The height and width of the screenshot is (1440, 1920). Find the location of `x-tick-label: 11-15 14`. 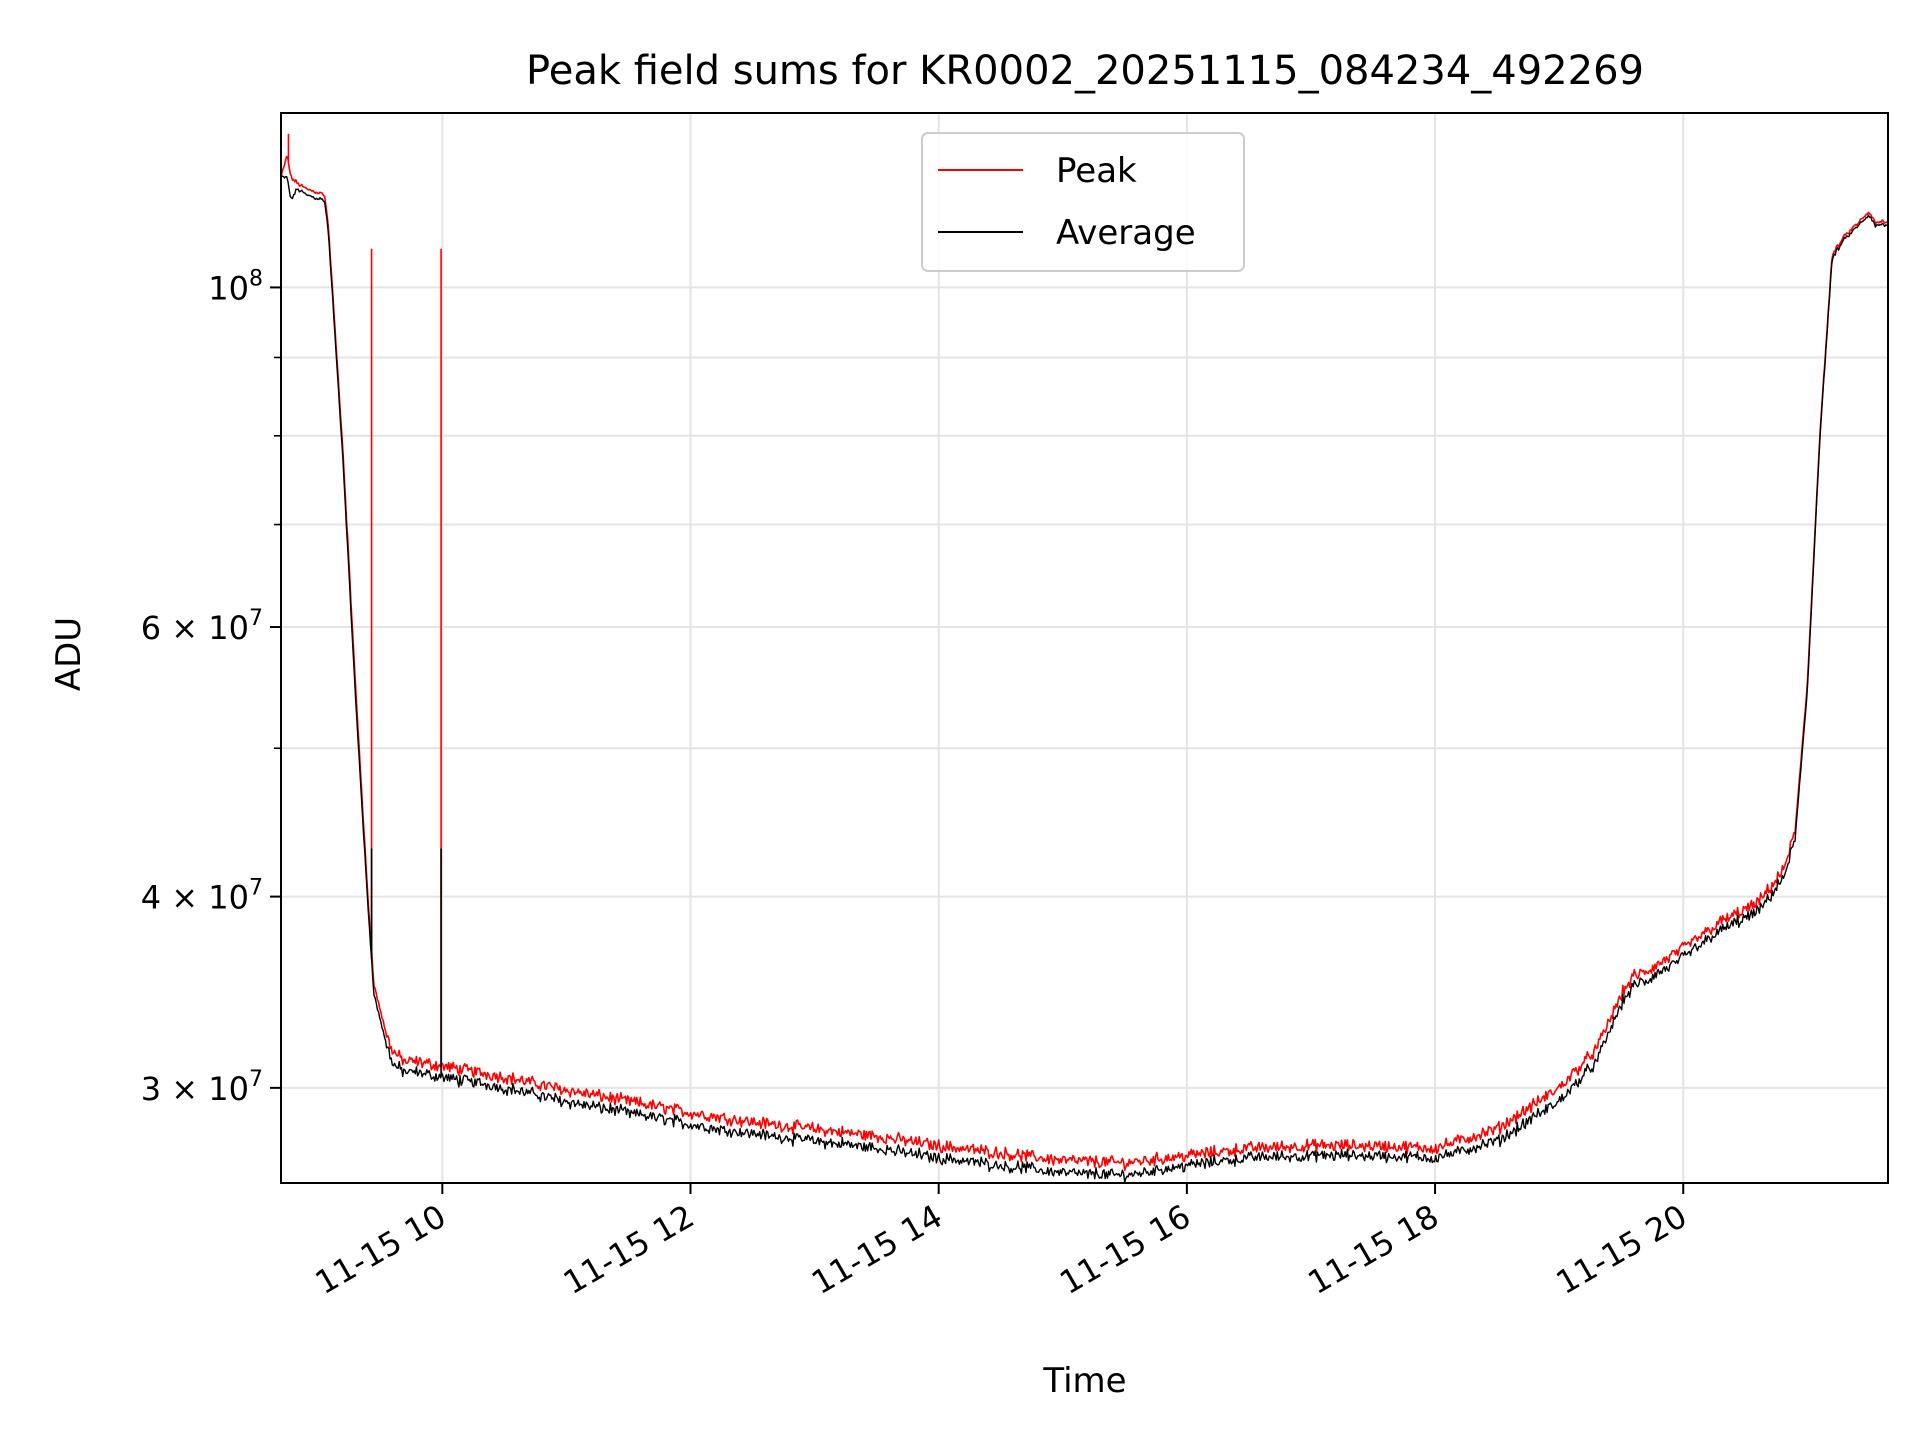

x-tick-label: 11-15 14 is located at coordinates (877, 1249).